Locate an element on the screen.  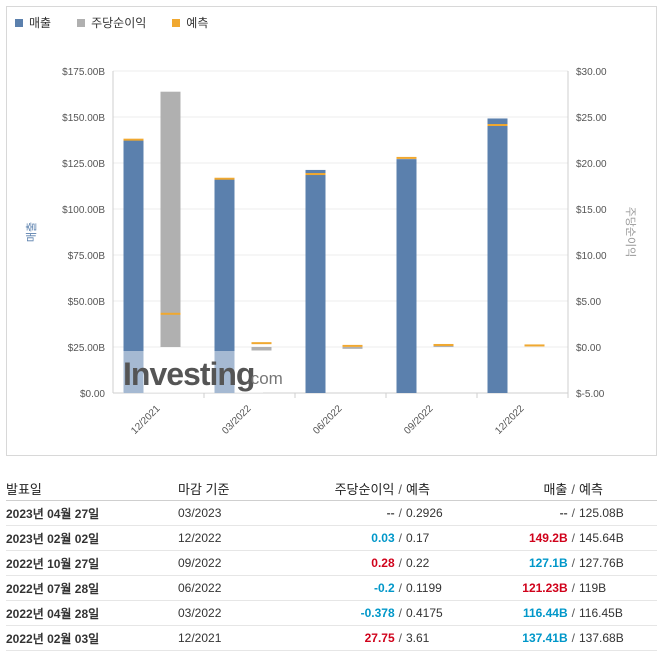
header-revenue-label: 매출 is located at coordinates (555, 489).